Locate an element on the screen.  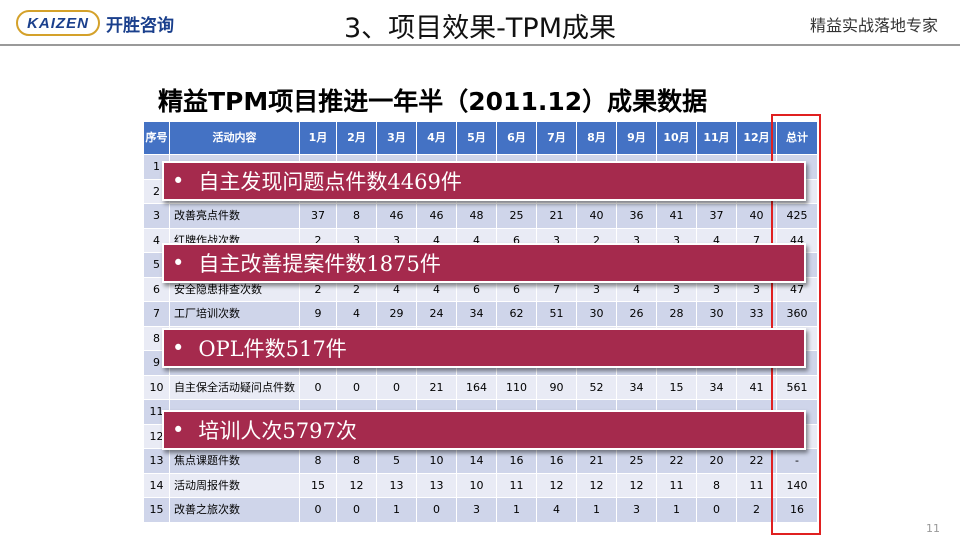
table-cell: 29 is located at coordinates (396, 314).